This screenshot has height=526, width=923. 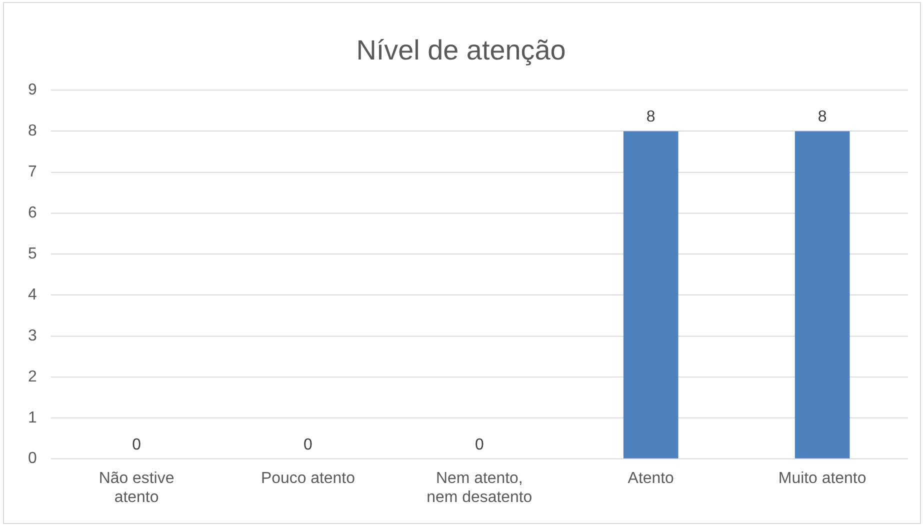 I want to click on y-tick-label: 6, so click(x=32, y=213).